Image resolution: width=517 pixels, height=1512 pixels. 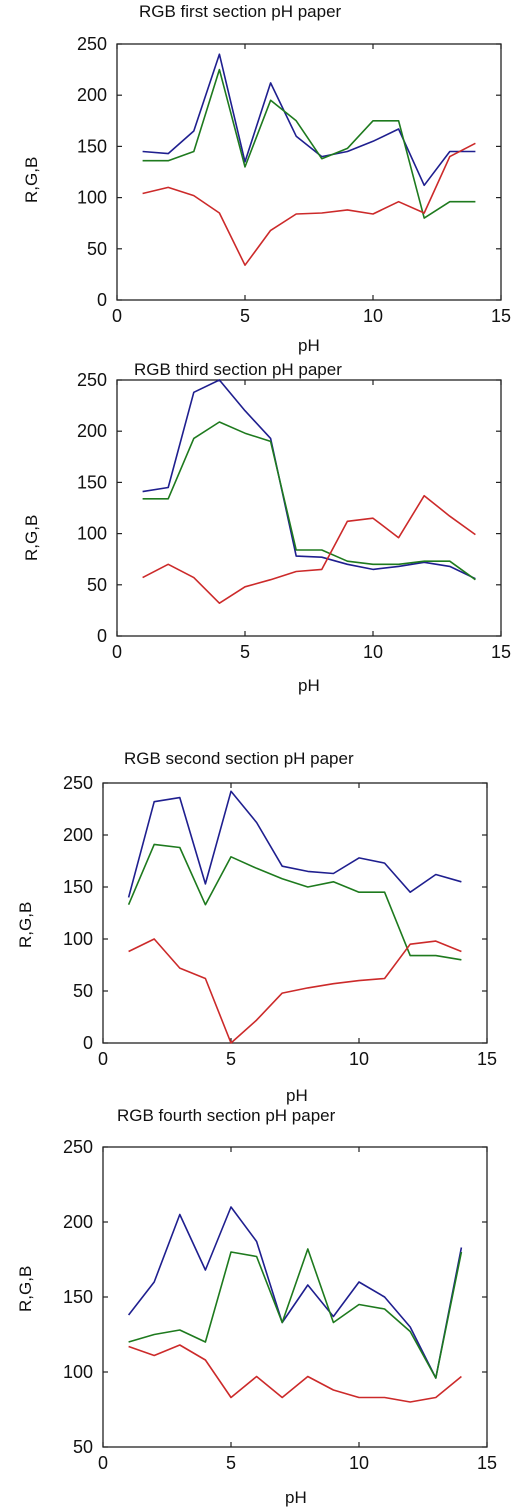 What do you see at coordinates (226, 1115) in the screenshot?
I see `chart-title: RGB fourth section pH paper` at bounding box center [226, 1115].